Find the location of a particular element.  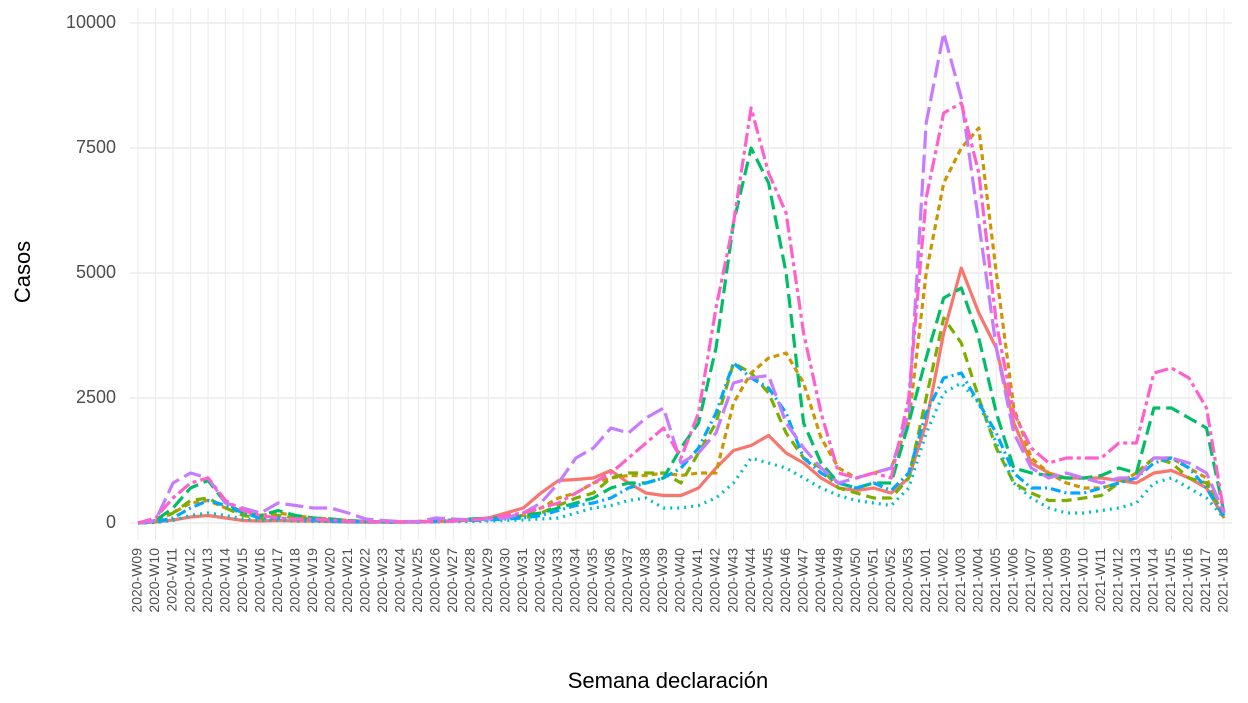

y-tick-label: 2500 is located at coordinates (96, 397).